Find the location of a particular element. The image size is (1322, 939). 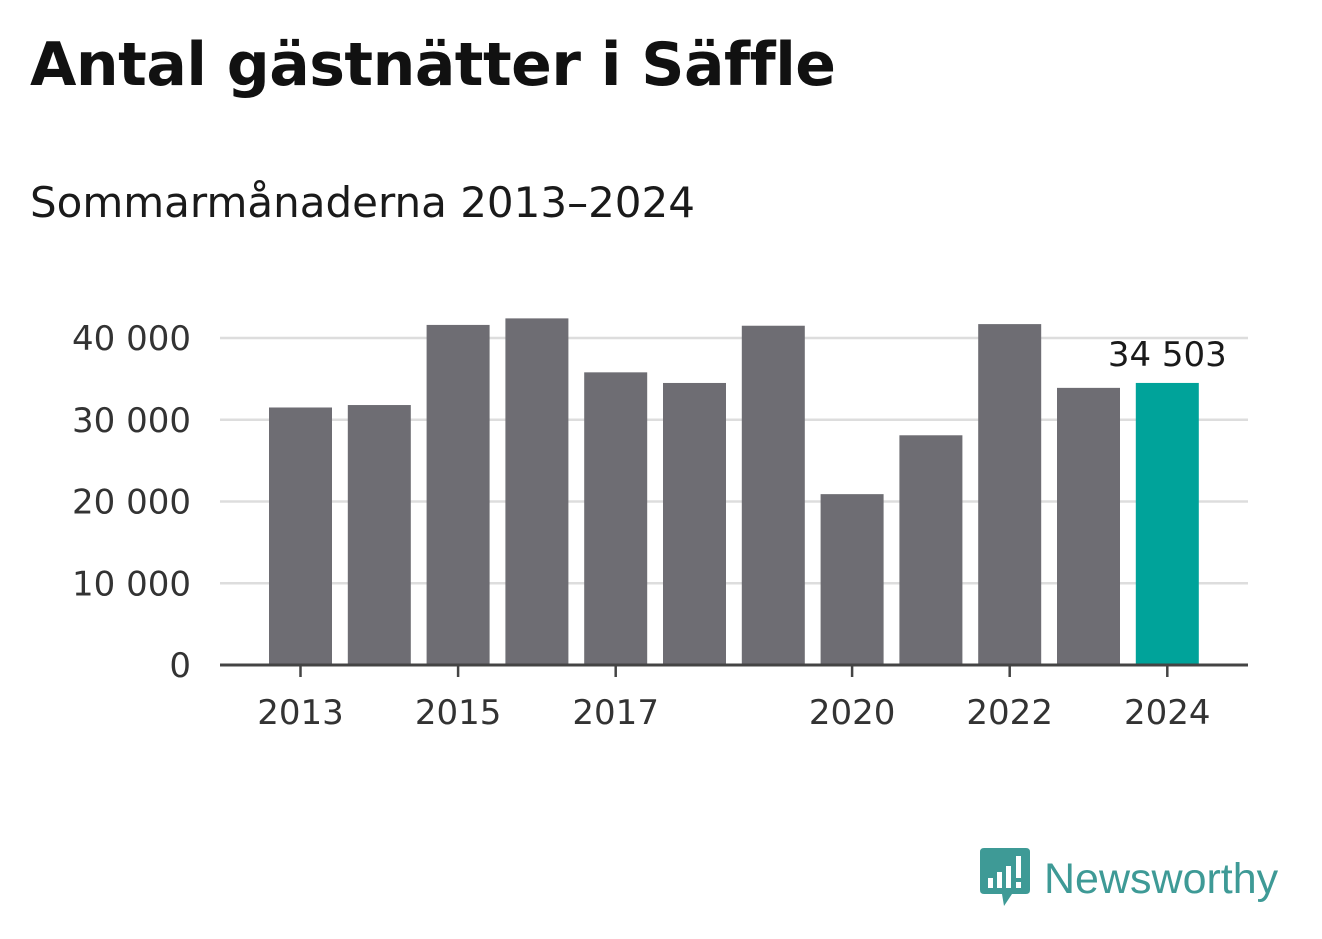

y-tick-label: 20 000 is located at coordinates (131, 503).